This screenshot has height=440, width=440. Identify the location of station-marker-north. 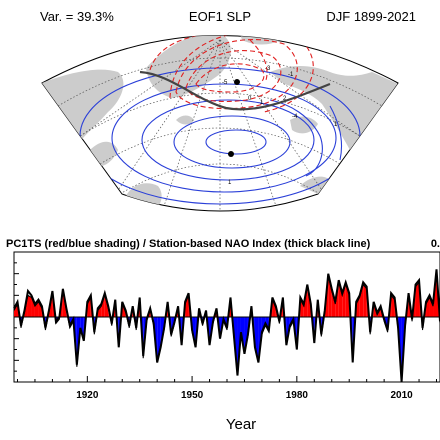
(237, 82).